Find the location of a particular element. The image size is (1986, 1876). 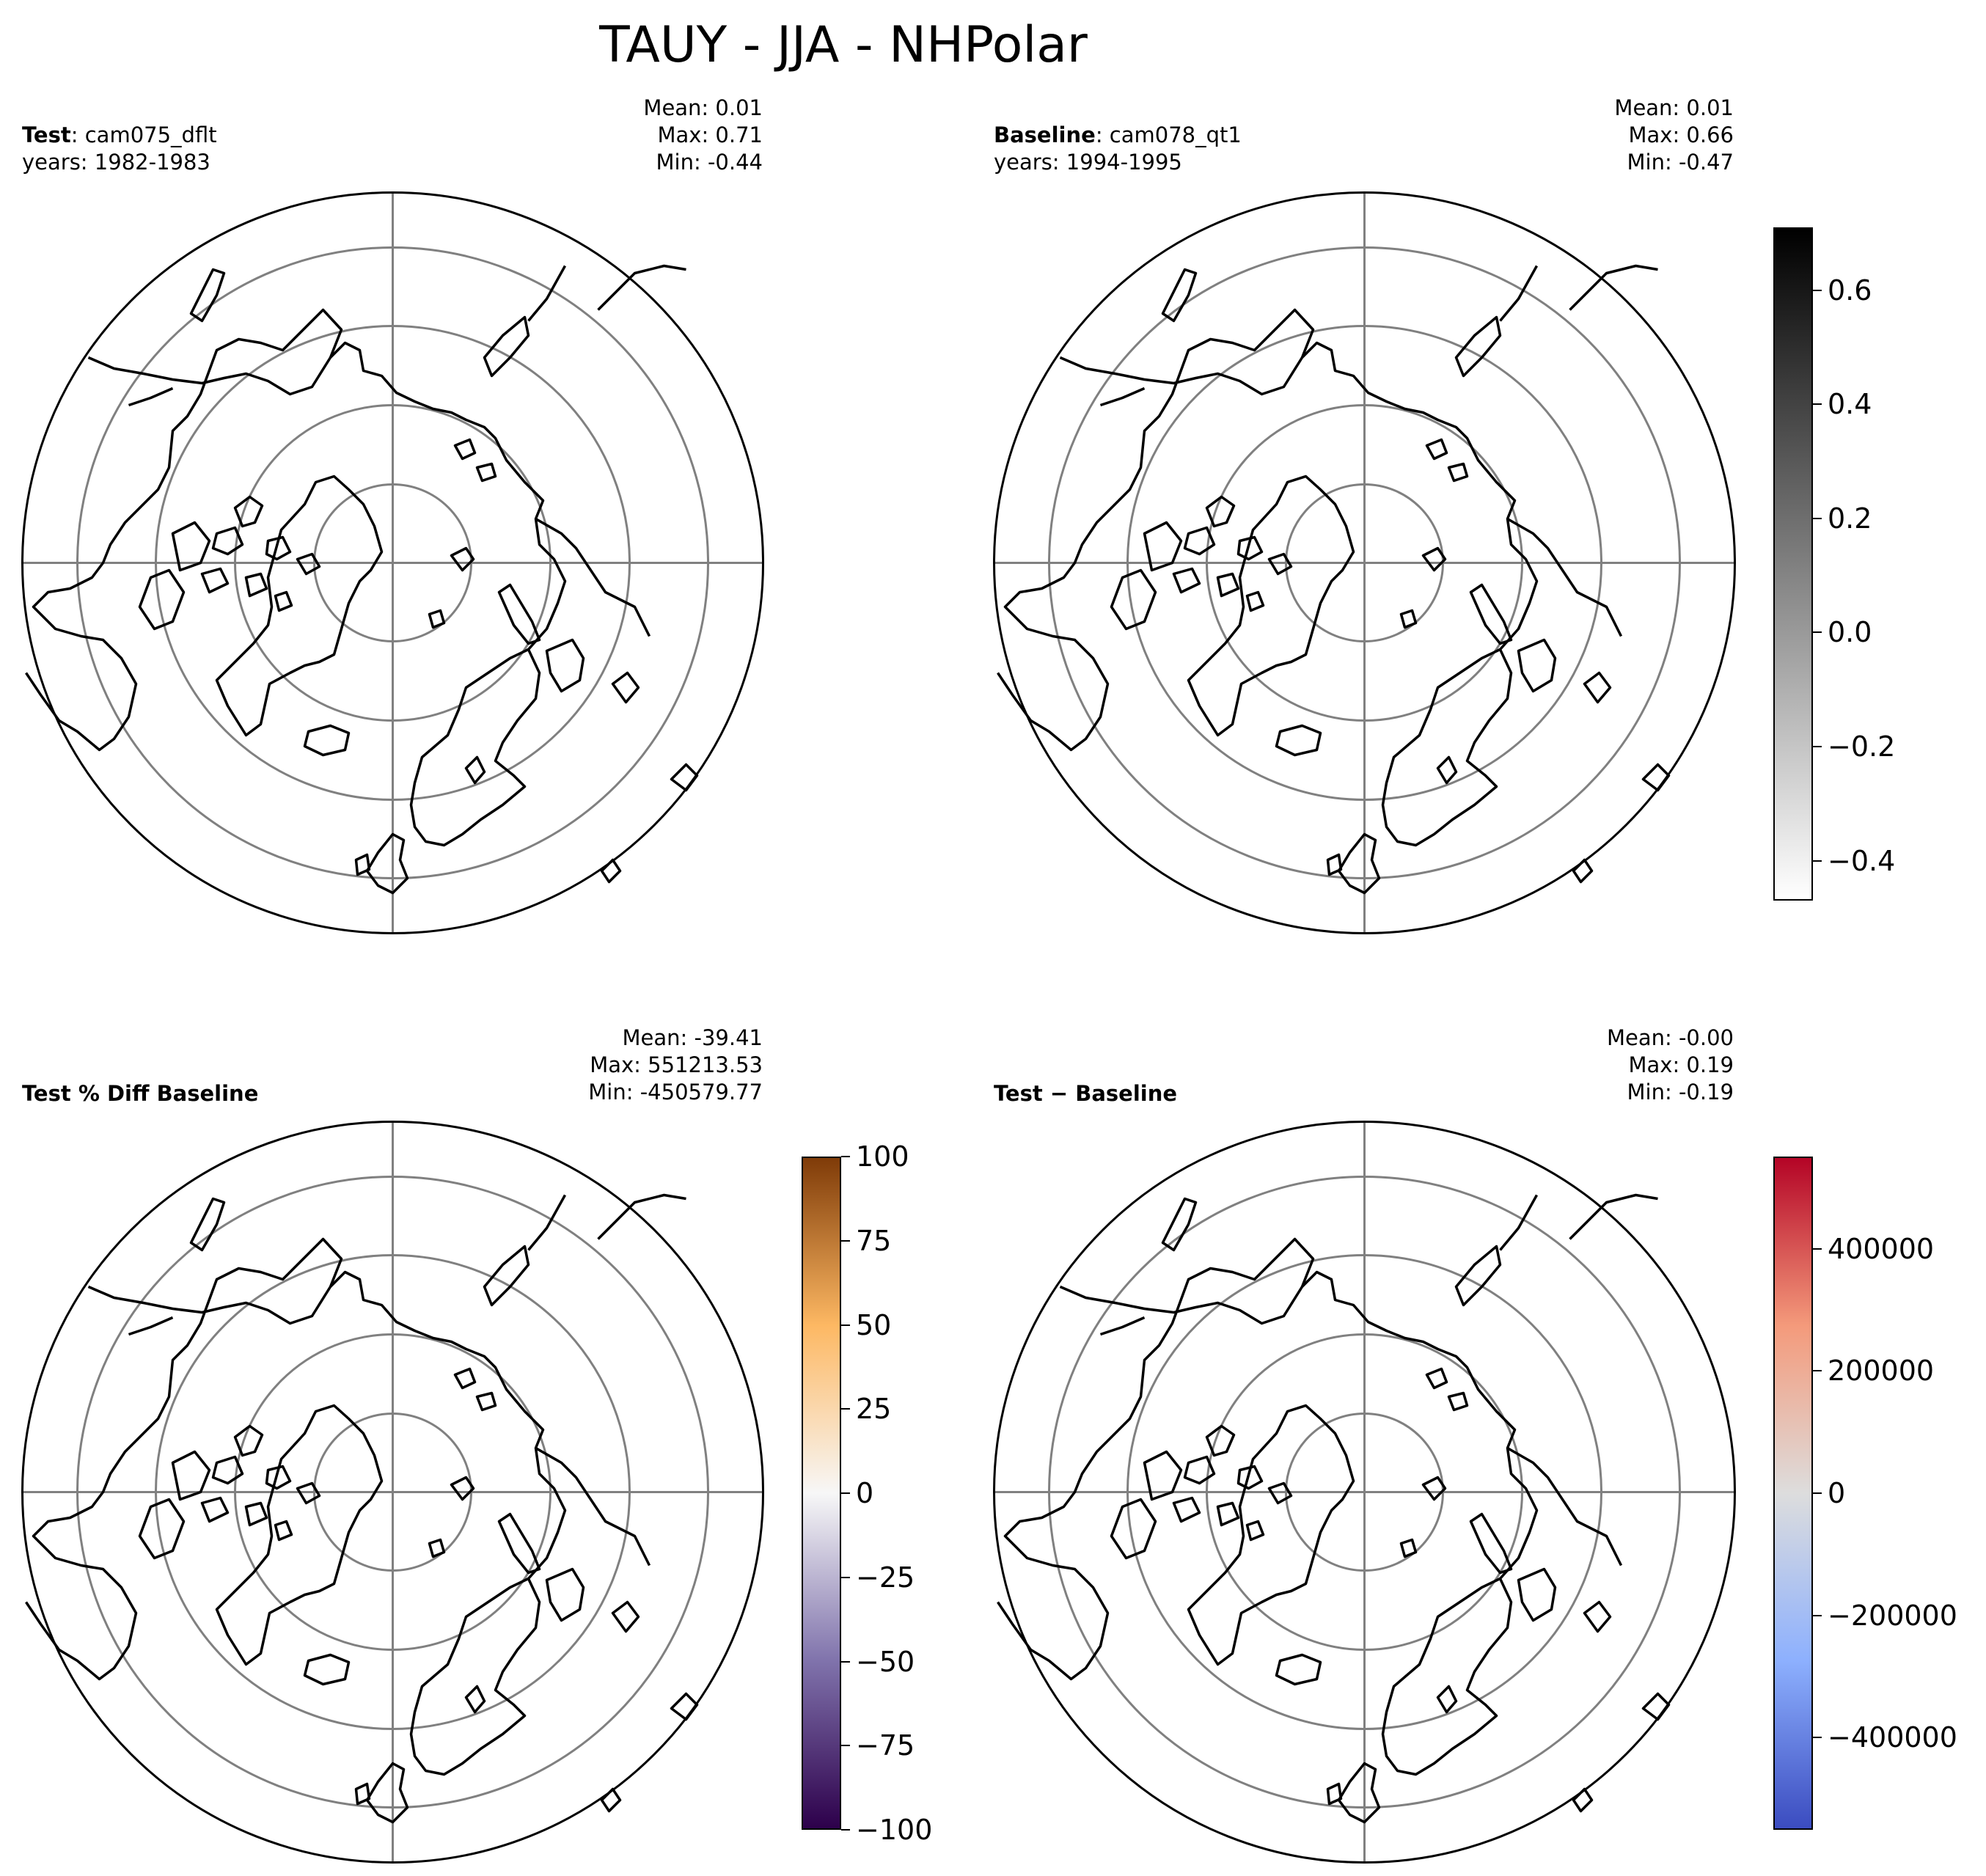

pctdiff-map-boundary is located at coordinates (392, 1492).